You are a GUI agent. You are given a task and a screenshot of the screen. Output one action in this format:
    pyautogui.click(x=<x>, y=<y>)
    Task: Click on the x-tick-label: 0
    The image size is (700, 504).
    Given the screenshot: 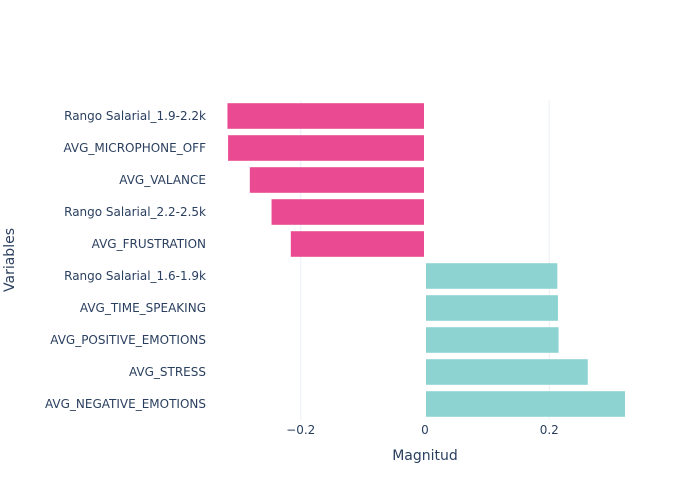 What is the action you would take?
    pyautogui.click(x=425, y=430)
    